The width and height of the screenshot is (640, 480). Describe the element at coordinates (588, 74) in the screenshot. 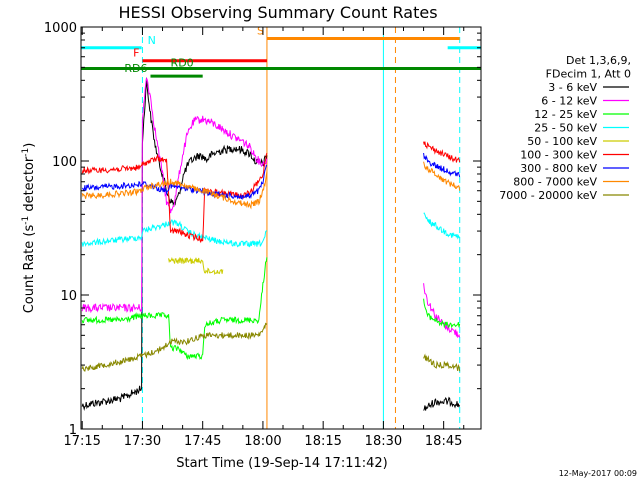

I see `legend-header: FDecim 1, Att 0` at that location.